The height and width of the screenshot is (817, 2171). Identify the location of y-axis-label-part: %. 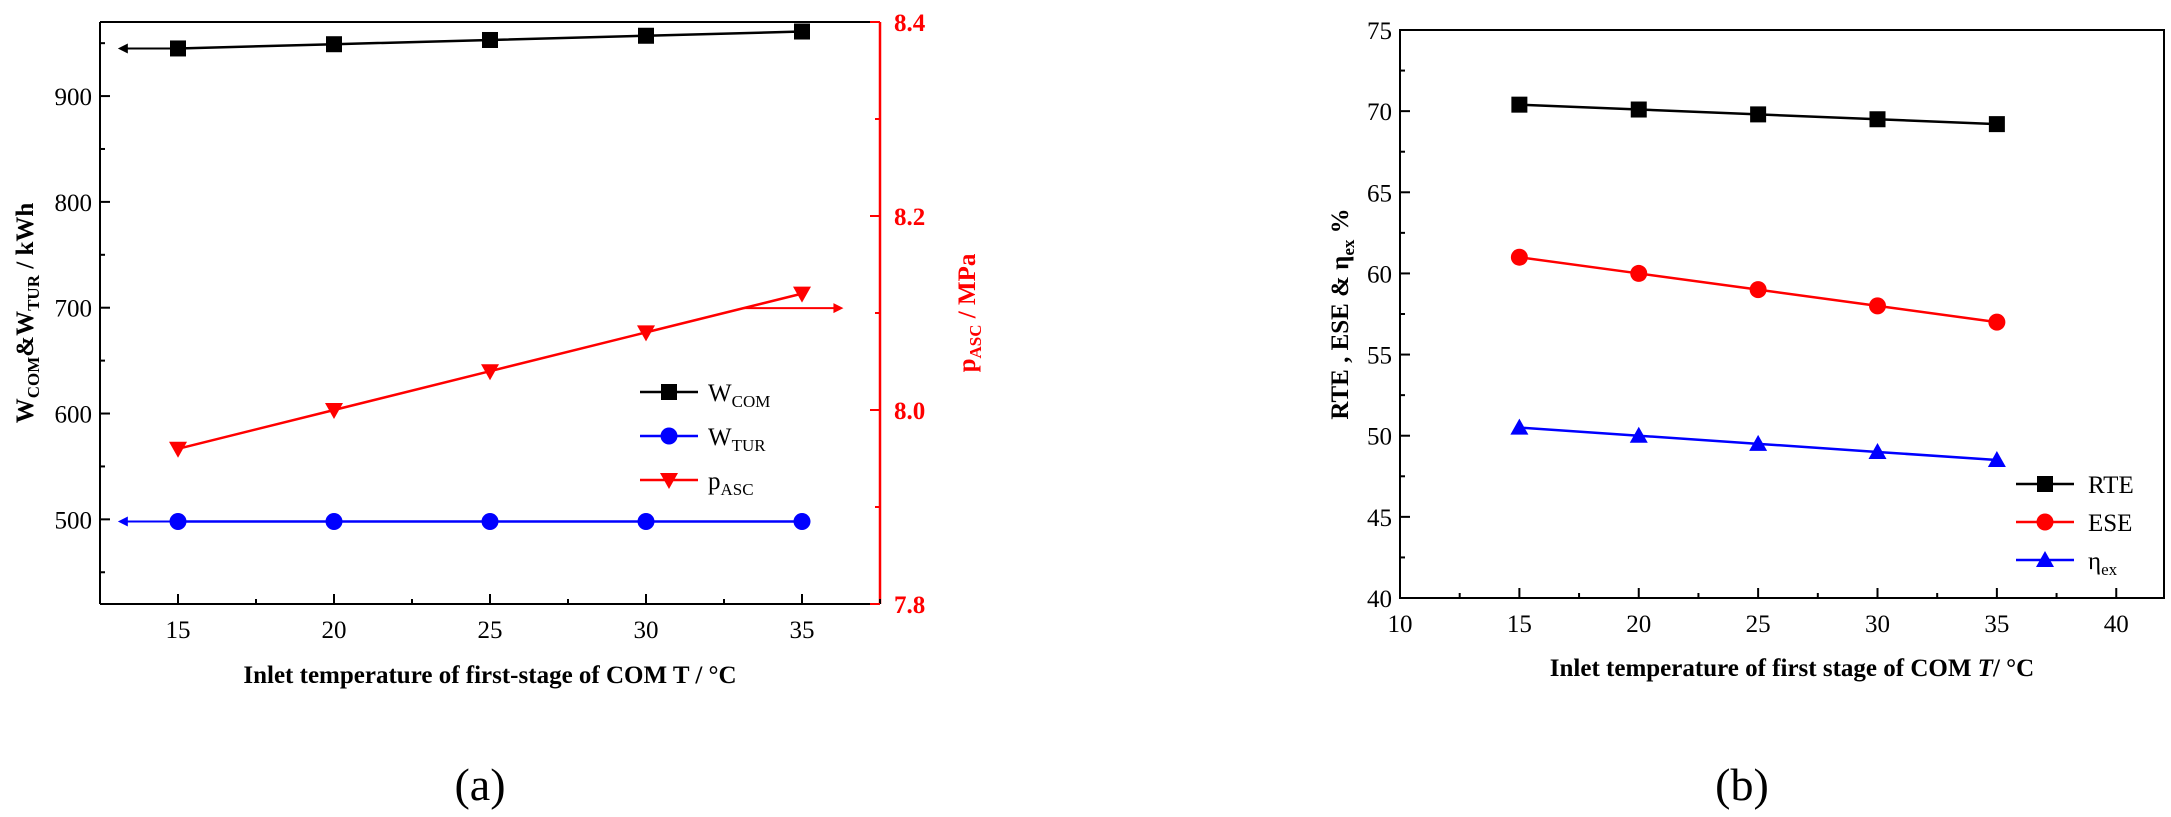
(1340, 223).